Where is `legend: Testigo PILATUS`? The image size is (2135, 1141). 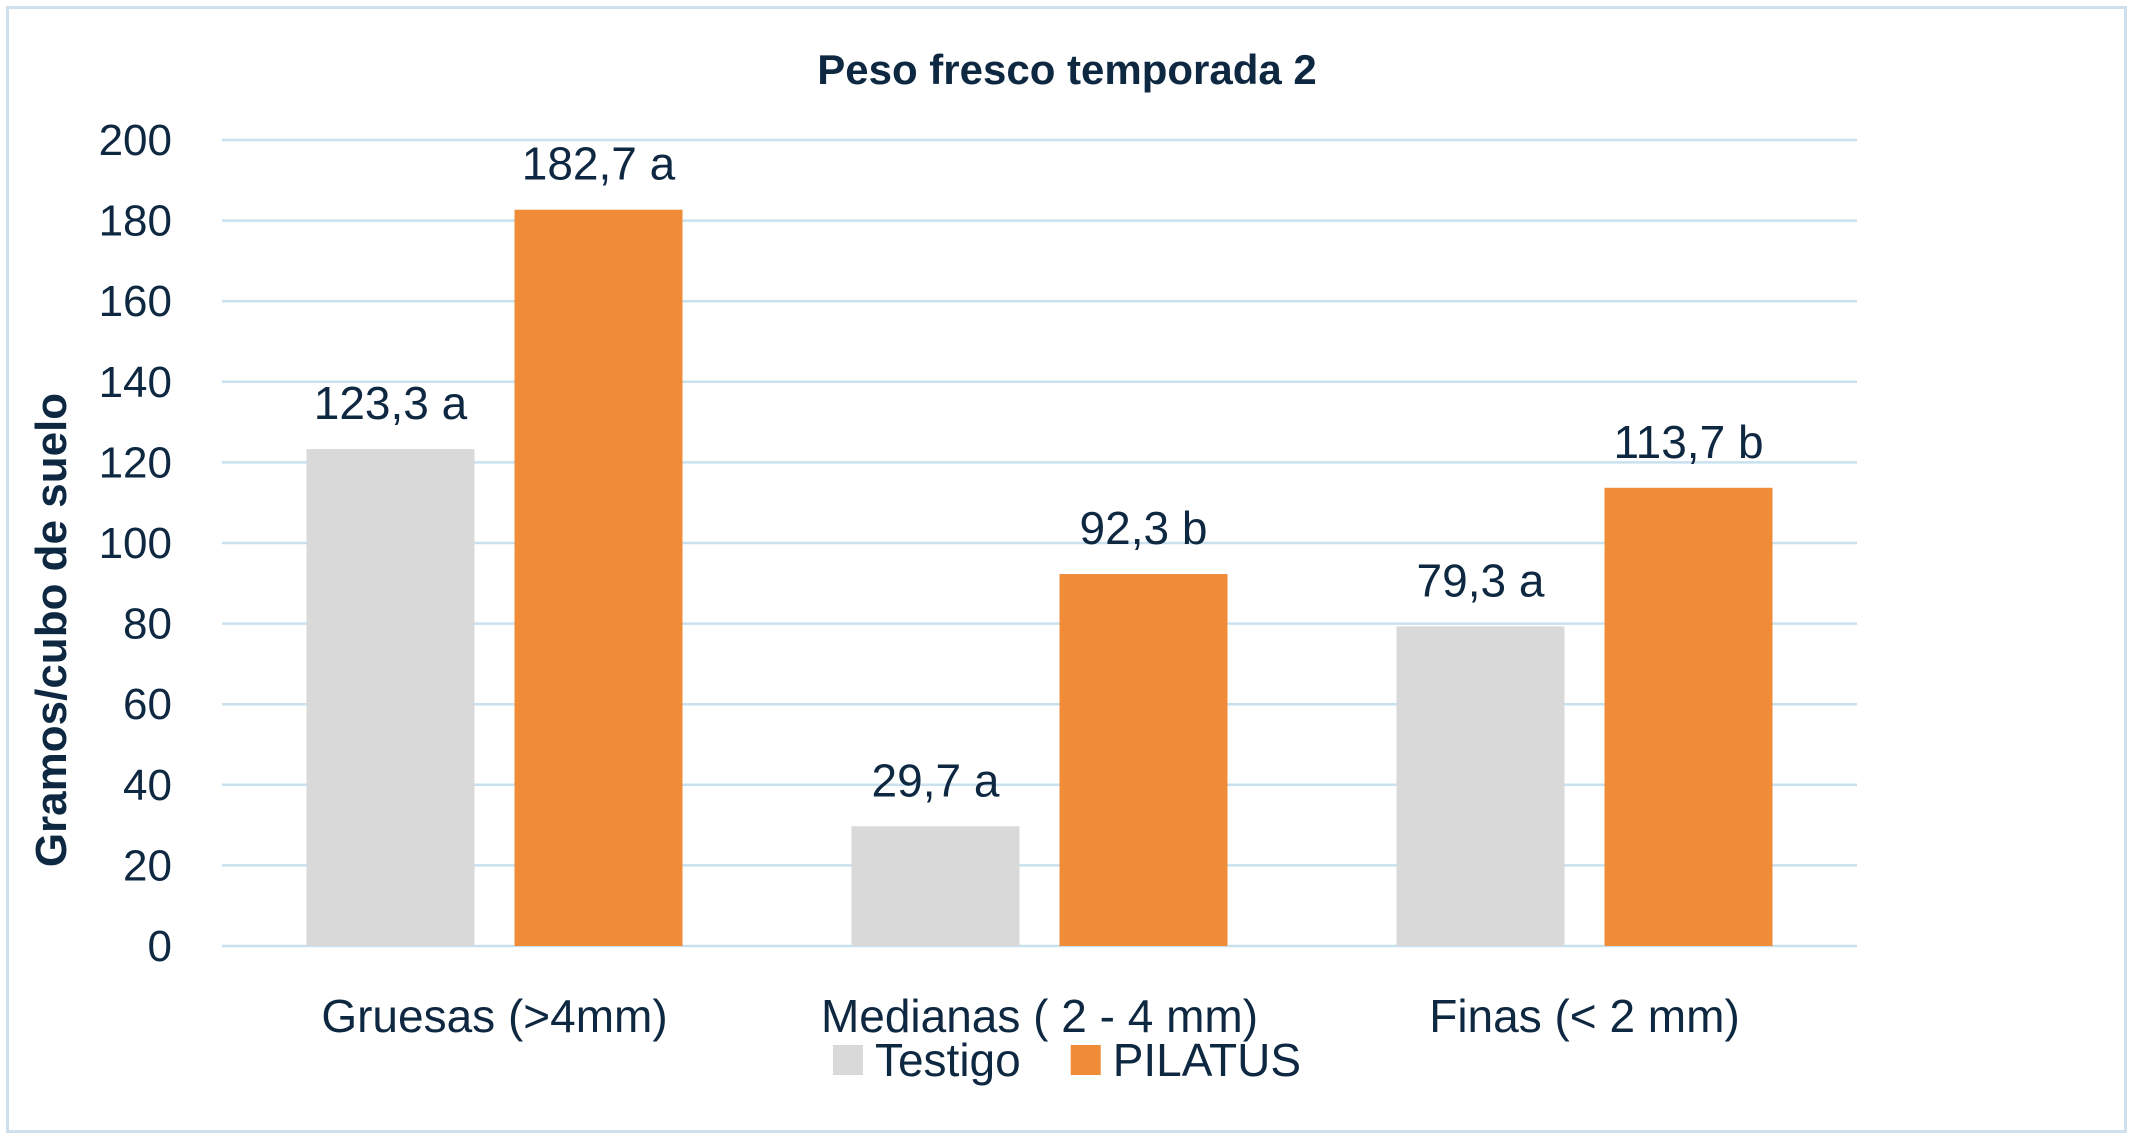 legend: Testigo PILATUS is located at coordinates (1066, 1060).